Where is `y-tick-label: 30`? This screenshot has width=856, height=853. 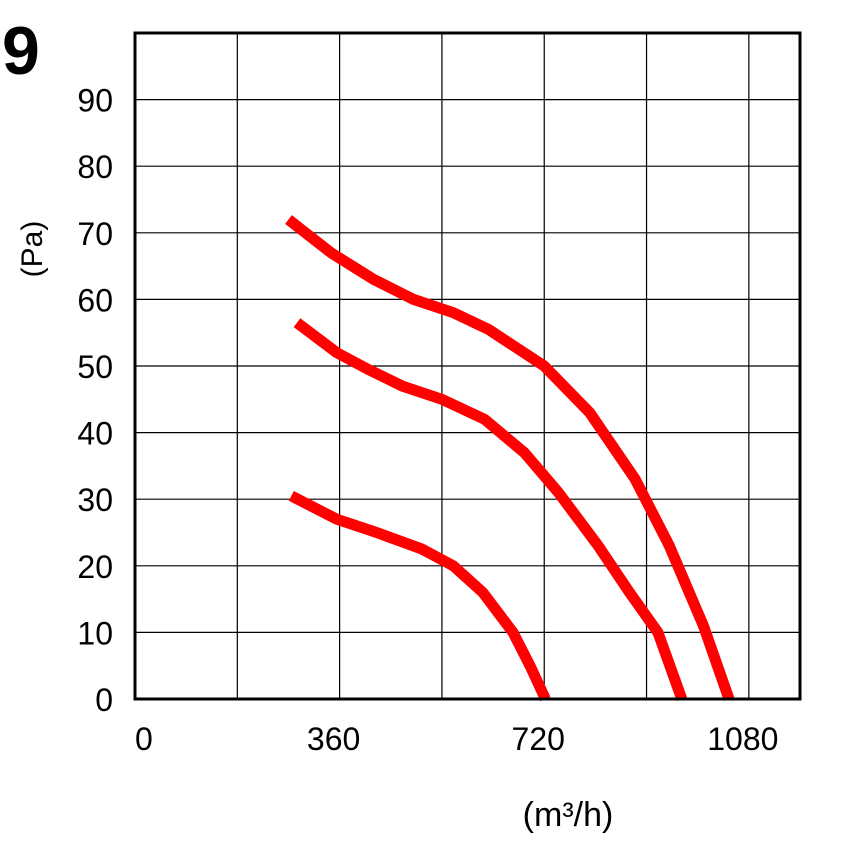 y-tick-label: 30 is located at coordinates (95, 500).